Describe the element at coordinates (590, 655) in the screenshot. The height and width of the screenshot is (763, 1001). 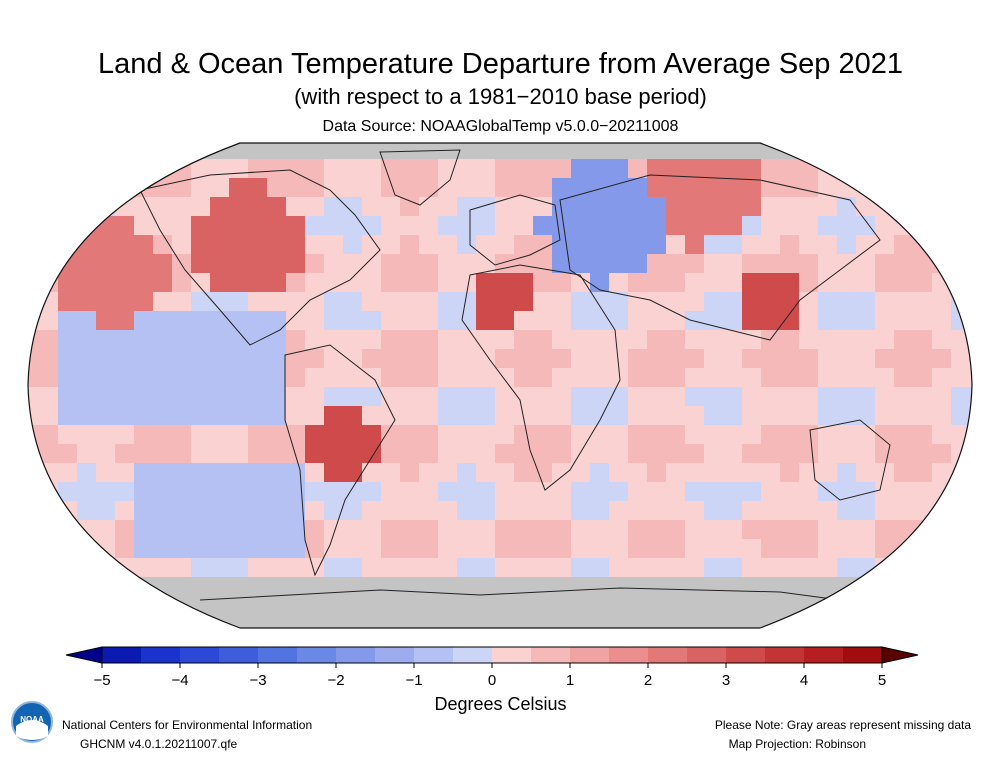
I see `colorbar-bin` at that location.